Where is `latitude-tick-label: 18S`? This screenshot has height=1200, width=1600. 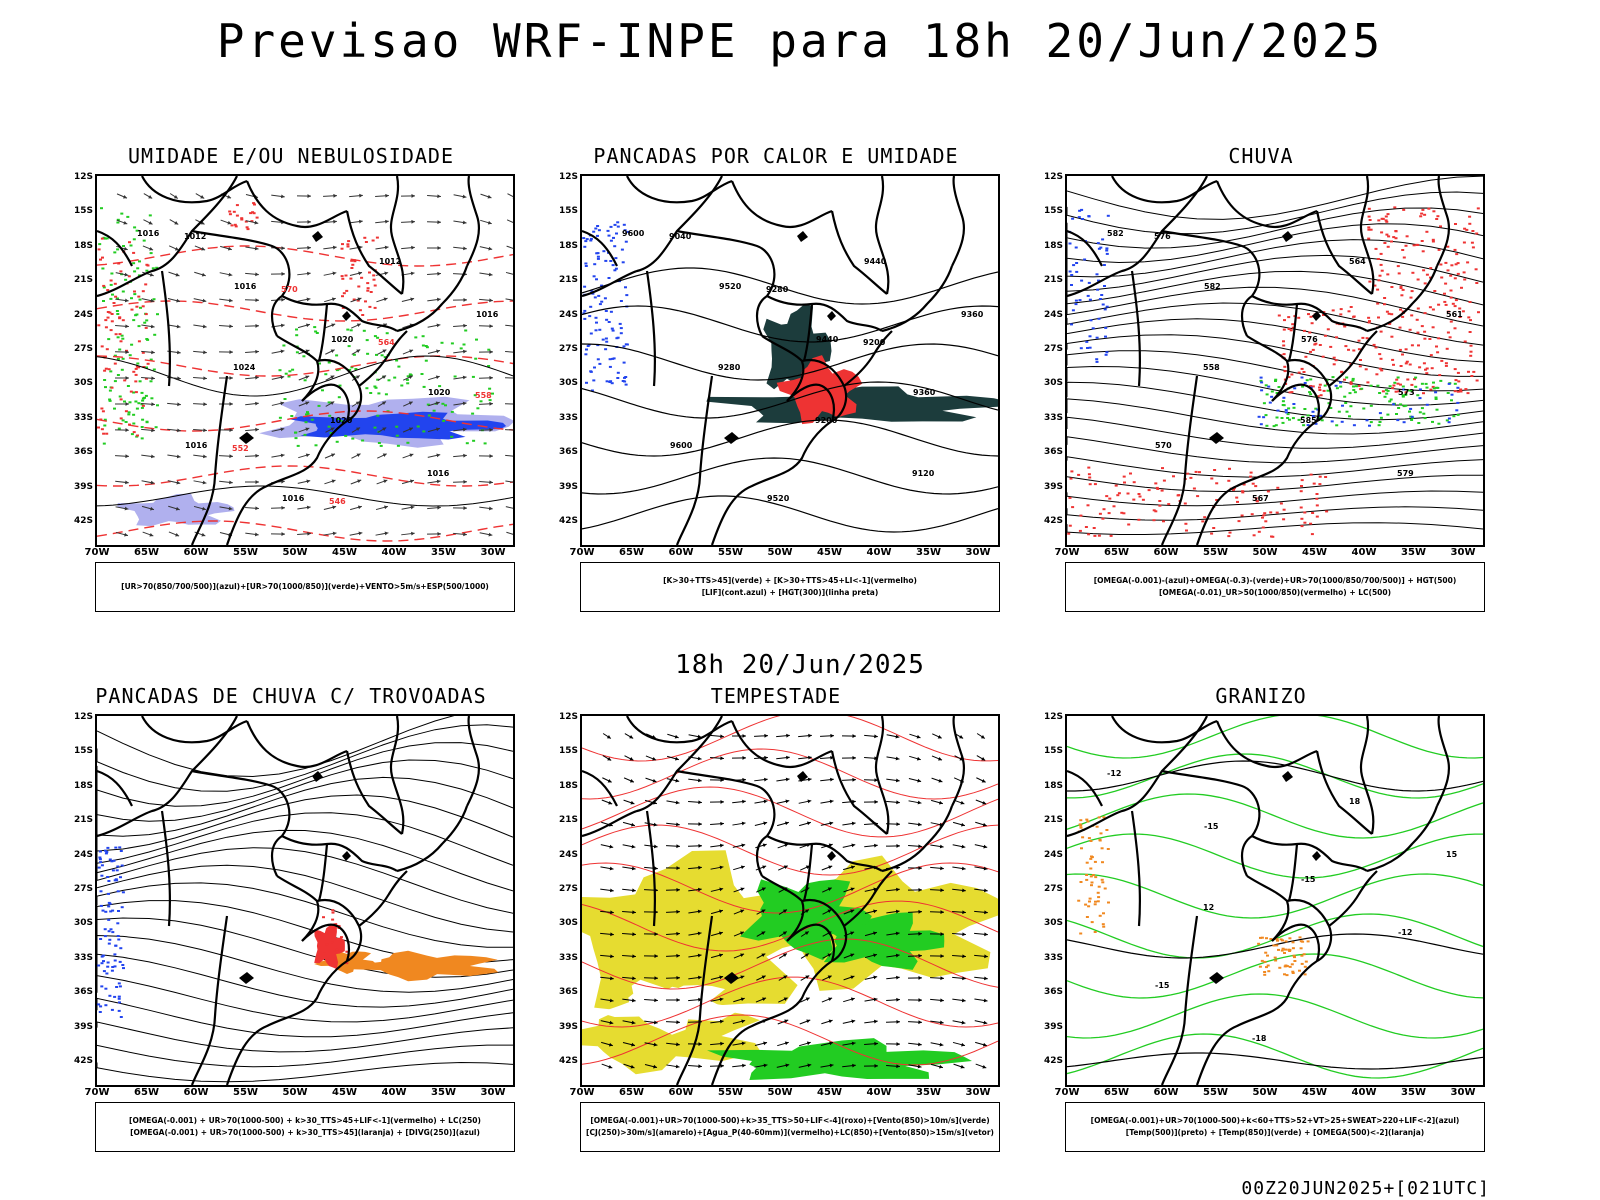
latitude-tick-label: 18S is located at coordinates (569, 245).